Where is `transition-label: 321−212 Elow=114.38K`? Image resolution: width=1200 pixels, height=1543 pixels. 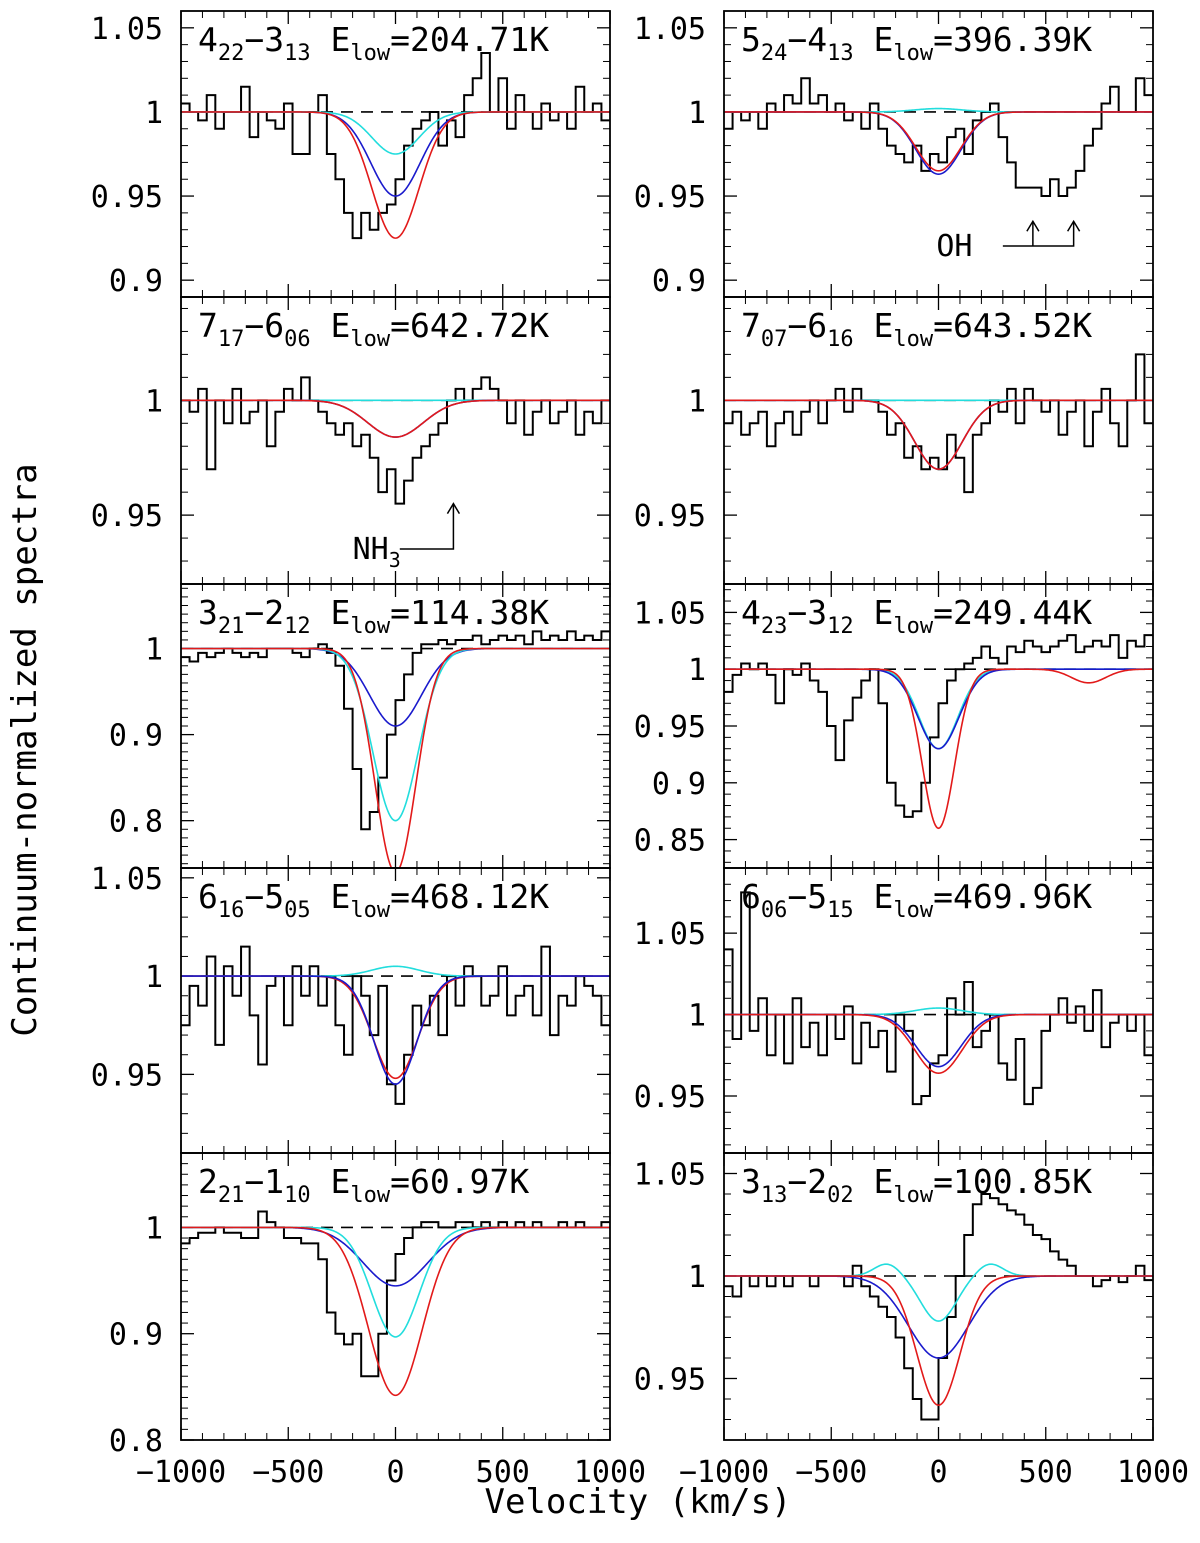
transition-label: 321−212 Elow=114.38K is located at coordinates (373, 616).